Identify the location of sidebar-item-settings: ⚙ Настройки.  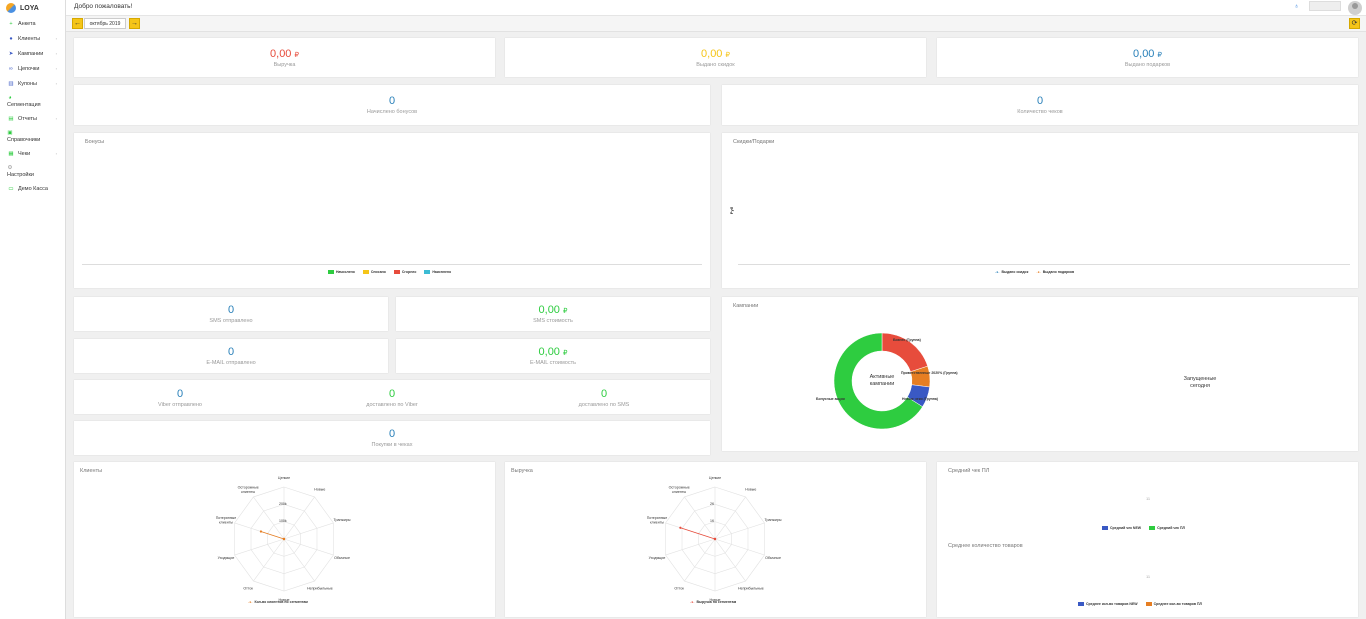
(32, 171).